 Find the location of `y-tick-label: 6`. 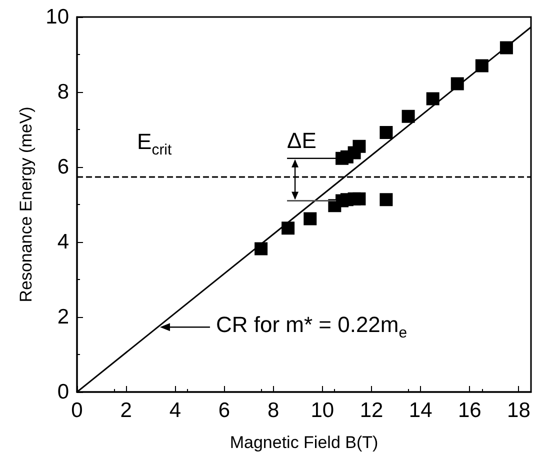

y-tick-label: 6 is located at coordinates (63, 167).